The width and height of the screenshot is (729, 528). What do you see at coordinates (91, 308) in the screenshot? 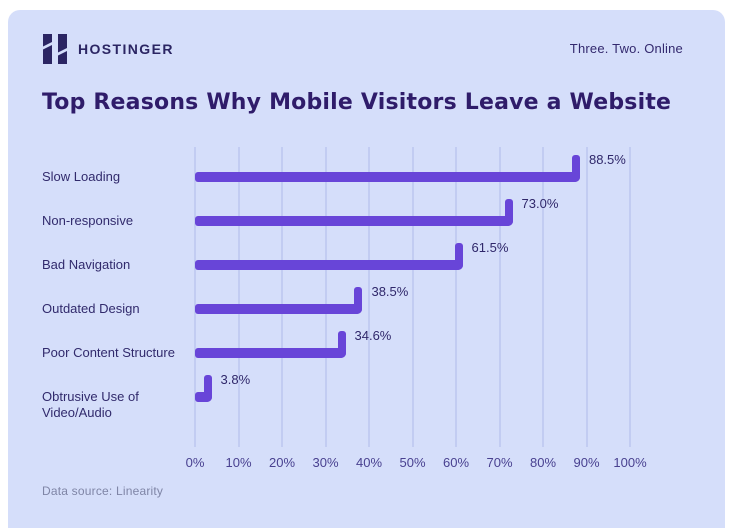
I see `category-label: Outdated Design` at bounding box center [91, 308].